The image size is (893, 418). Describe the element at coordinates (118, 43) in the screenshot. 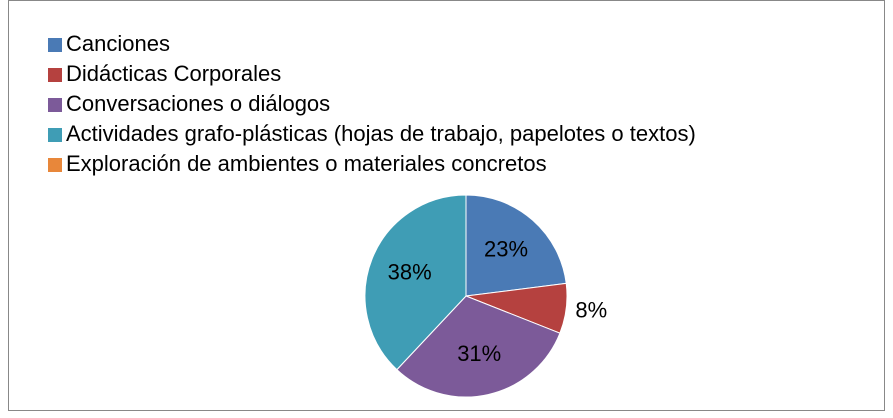

I see `legend-label: Canciones` at that location.